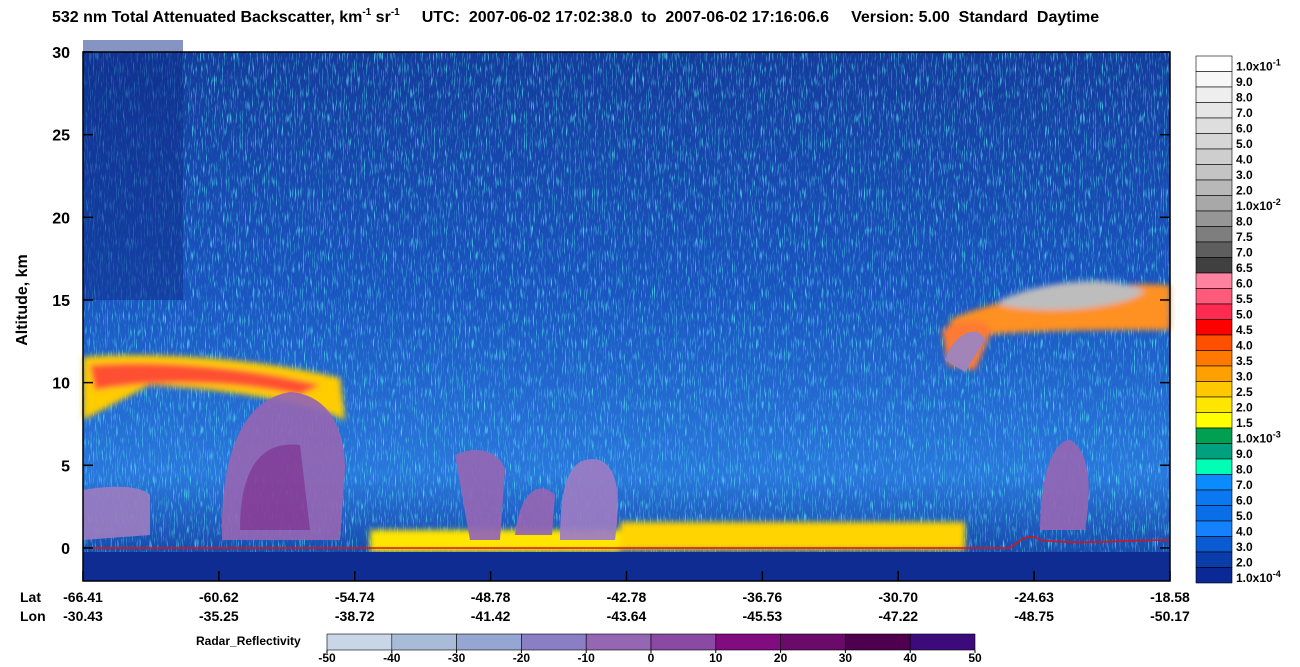  What do you see at coordinates (491, 597) in the screenshot?
I see `lat-tick-label: -48.78` at bounding box center [491, 597].